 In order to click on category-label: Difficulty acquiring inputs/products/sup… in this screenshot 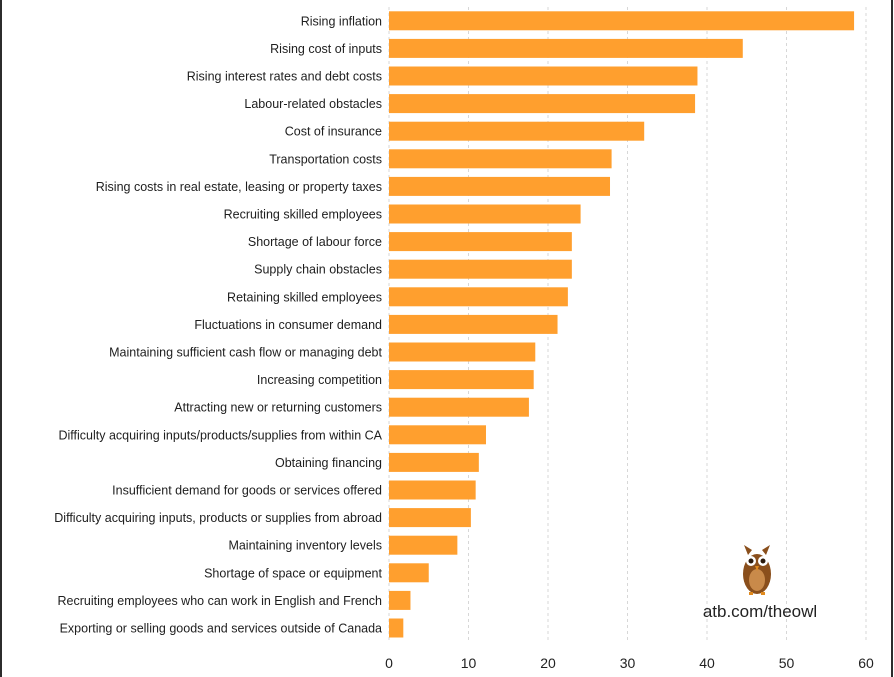, I will do `click(220, 435)`.